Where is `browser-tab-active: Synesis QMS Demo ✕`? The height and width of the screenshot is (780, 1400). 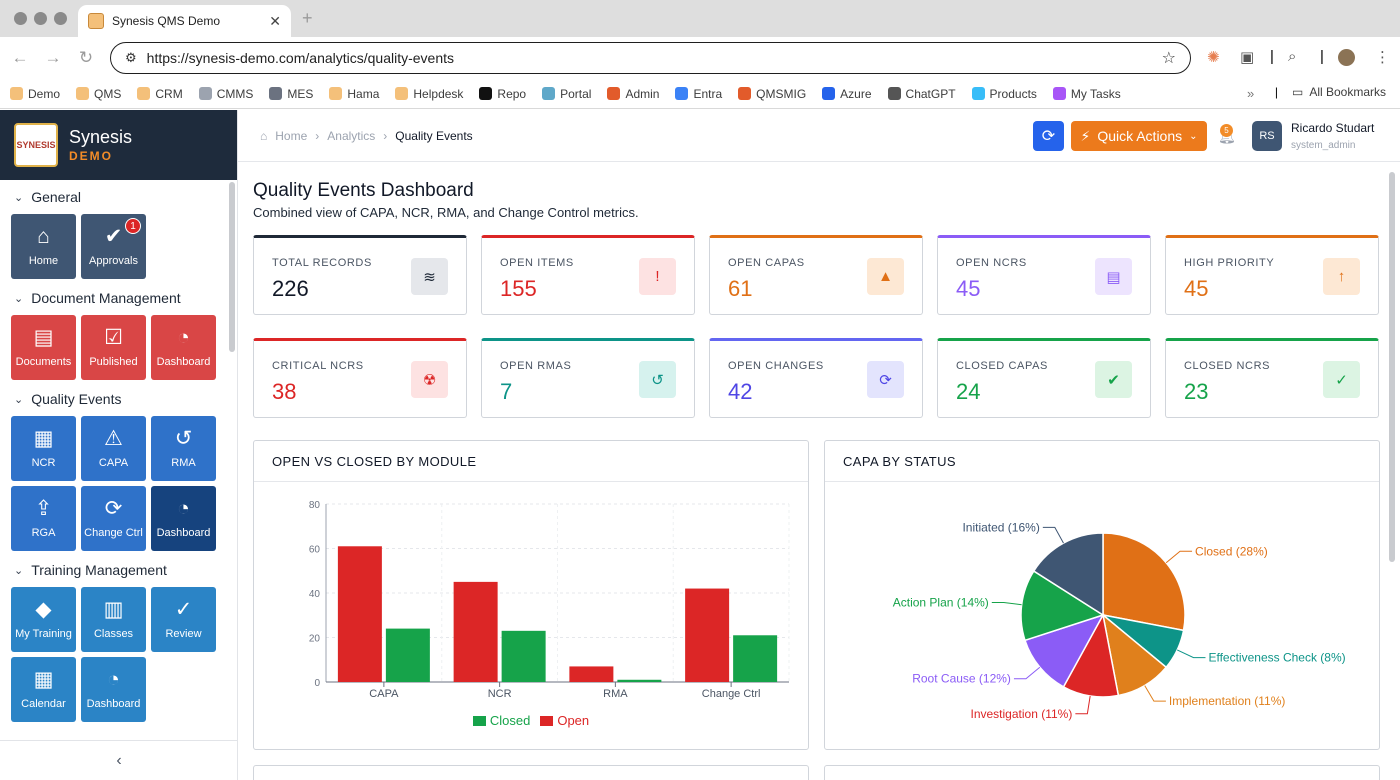
browser-tab-active: Synesis QMS Demo ✕ is located at coordinates (184, 21).